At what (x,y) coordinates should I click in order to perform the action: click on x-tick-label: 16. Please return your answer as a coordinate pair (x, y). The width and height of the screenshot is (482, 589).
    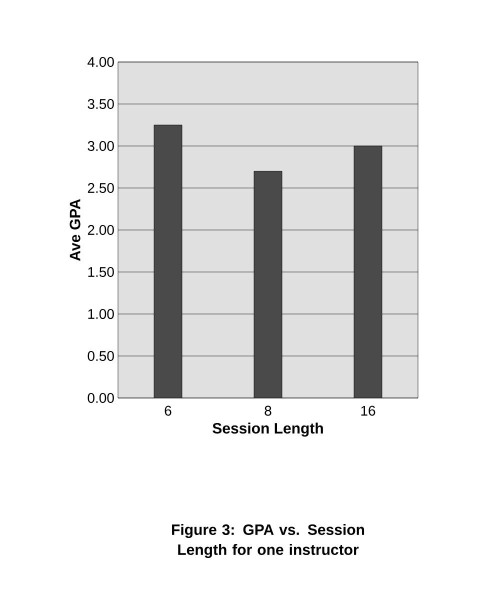
    Looking at the image, I should click on (368, 411).